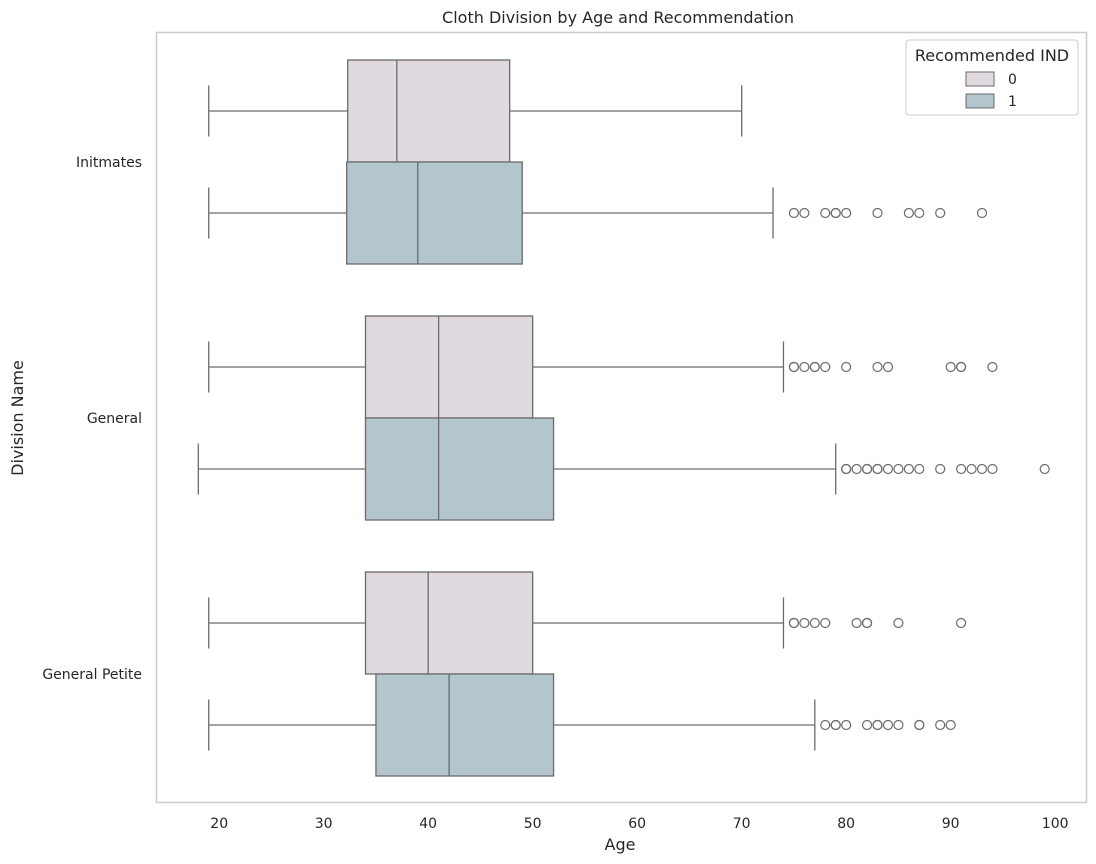 The height and width of the screenshot is (864, 1096). What do you see at coordinates (1055, 824) in the screenshot?
I see `x-tick-label: 100` at bounding box center [1055, 824].